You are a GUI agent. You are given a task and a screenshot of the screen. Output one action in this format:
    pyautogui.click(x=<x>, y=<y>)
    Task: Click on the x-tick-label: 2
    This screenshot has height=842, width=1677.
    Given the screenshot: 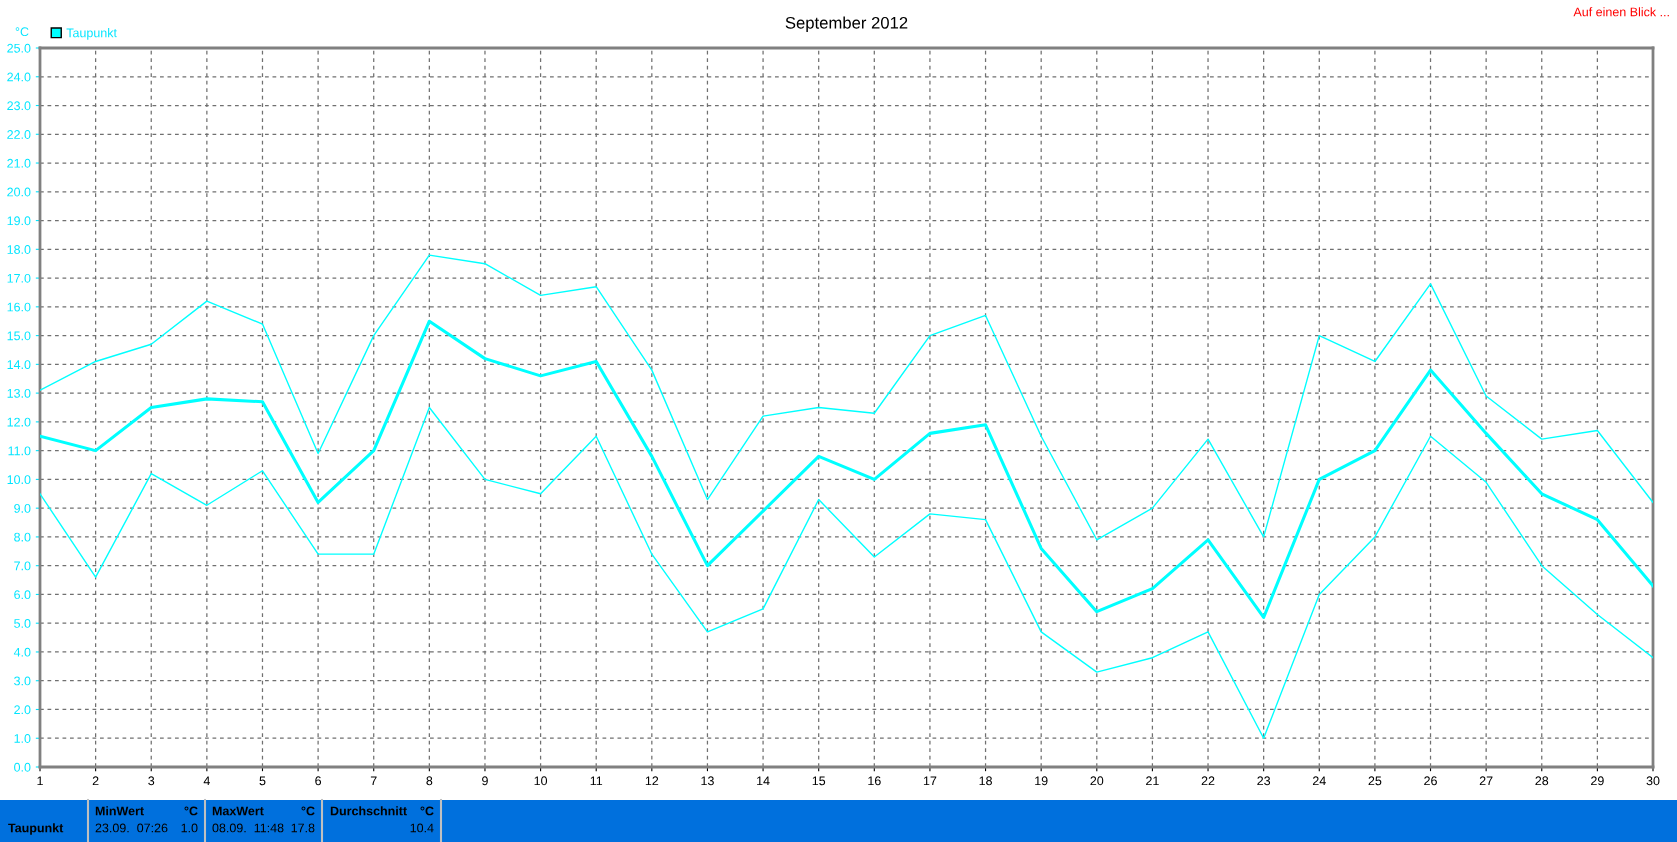 What is the action you would take?
    pyautogui.click(x=95, y=781)
    